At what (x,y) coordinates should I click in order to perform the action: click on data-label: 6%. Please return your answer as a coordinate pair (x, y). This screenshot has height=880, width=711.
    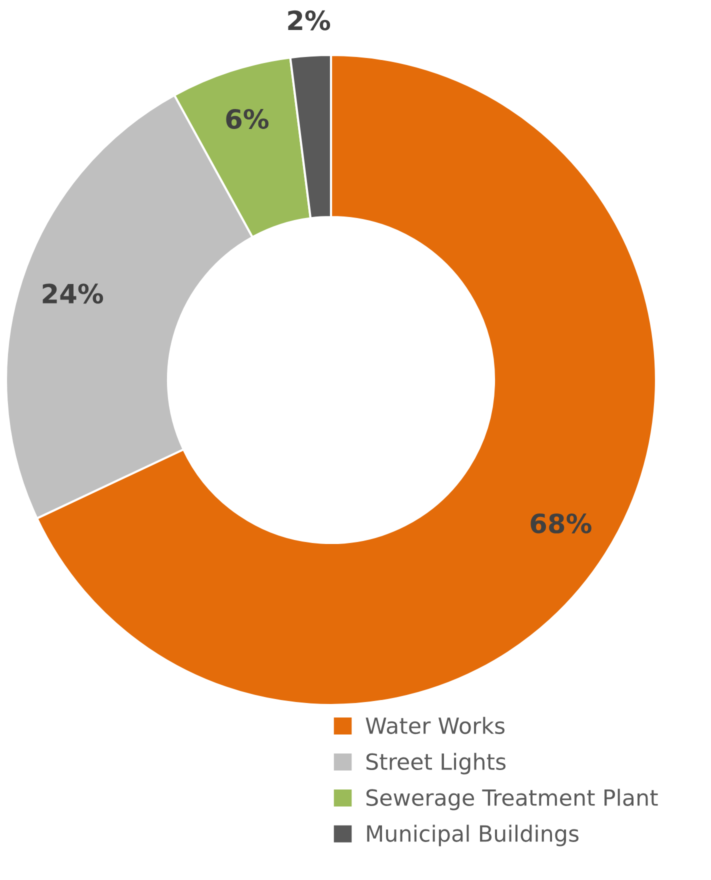
    Looking at the image, I should click on (247, 119).